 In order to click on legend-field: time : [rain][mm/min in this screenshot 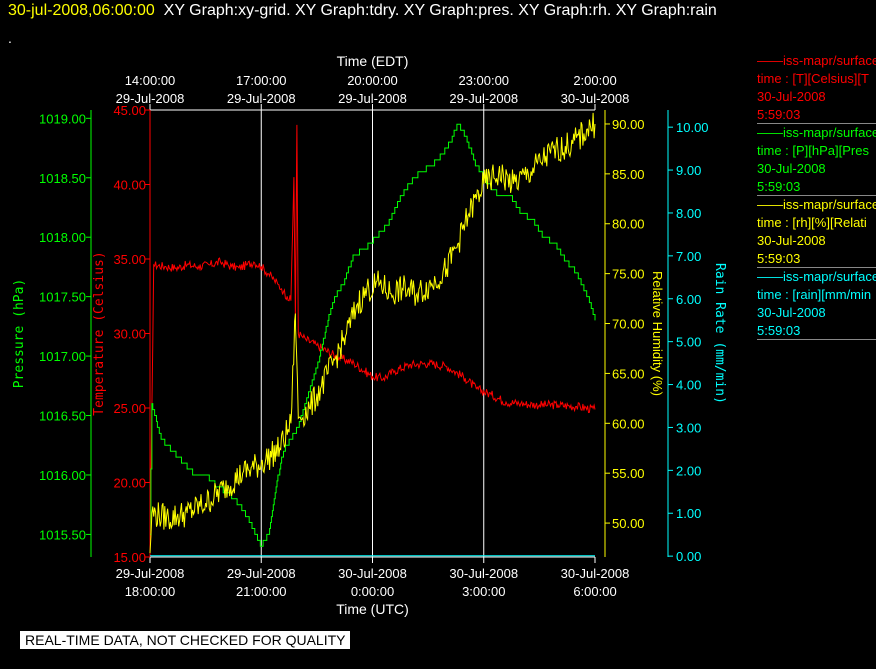, I will do `click(814, 294)`.